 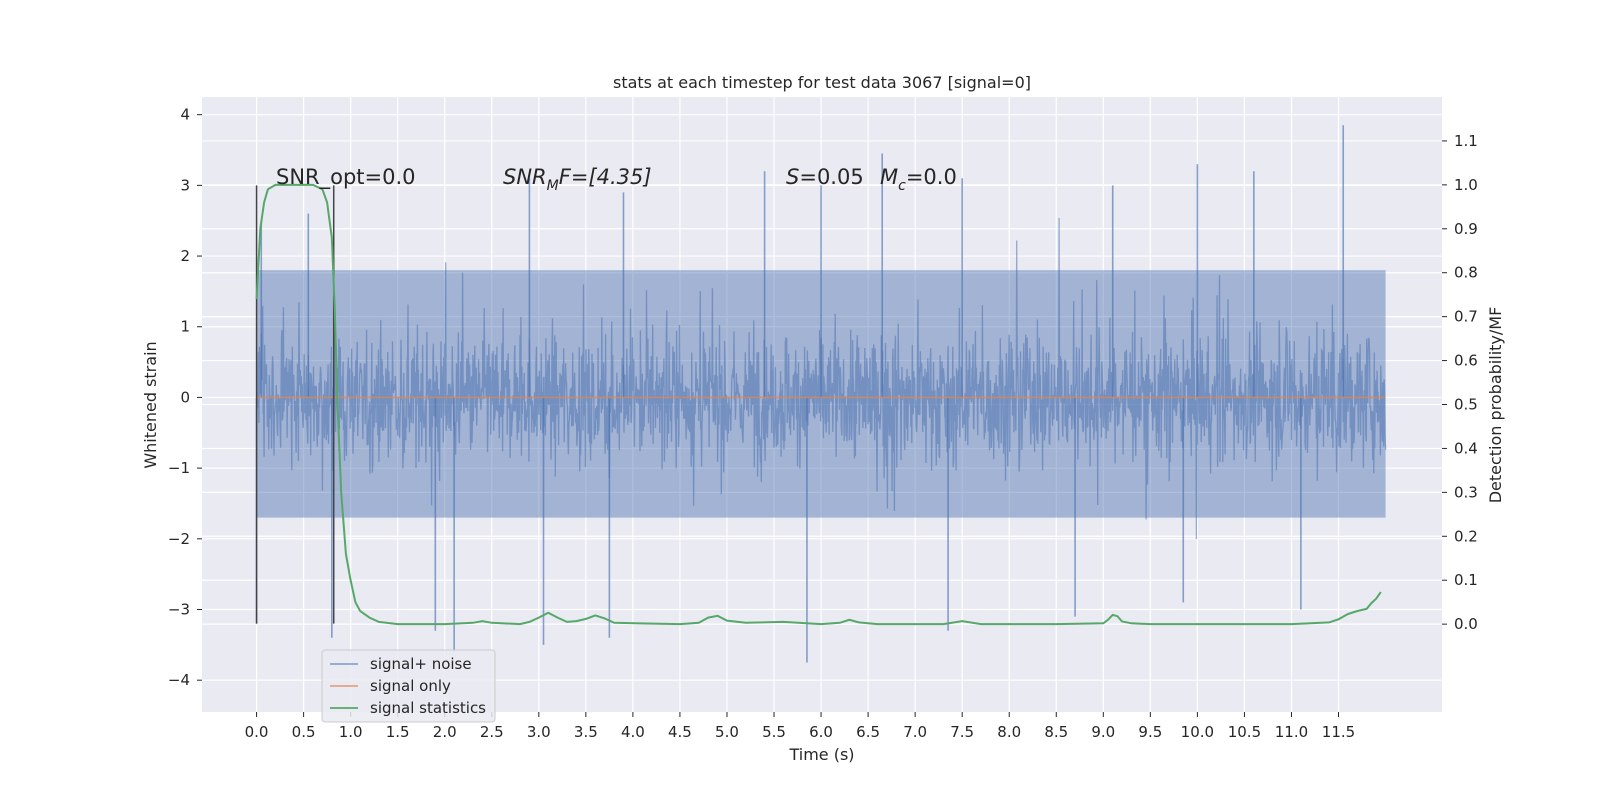 What do you see at coordinates (1466, 141) in the screenshot?
I see `right-tick-label: 1.1` at bounding box center [1466, 141].